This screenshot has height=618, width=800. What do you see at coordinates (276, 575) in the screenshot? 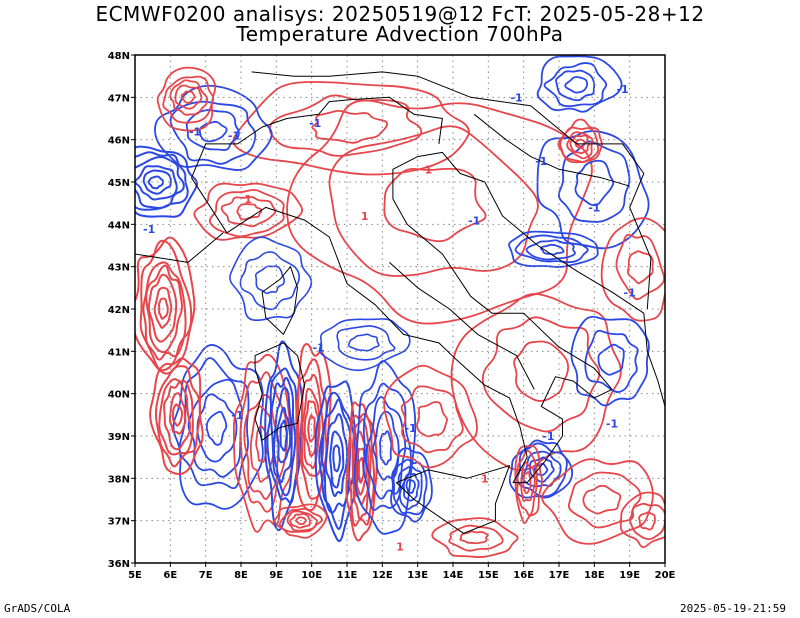
I see `lon-tick-label: 9E` at bounding box center [276, 575].